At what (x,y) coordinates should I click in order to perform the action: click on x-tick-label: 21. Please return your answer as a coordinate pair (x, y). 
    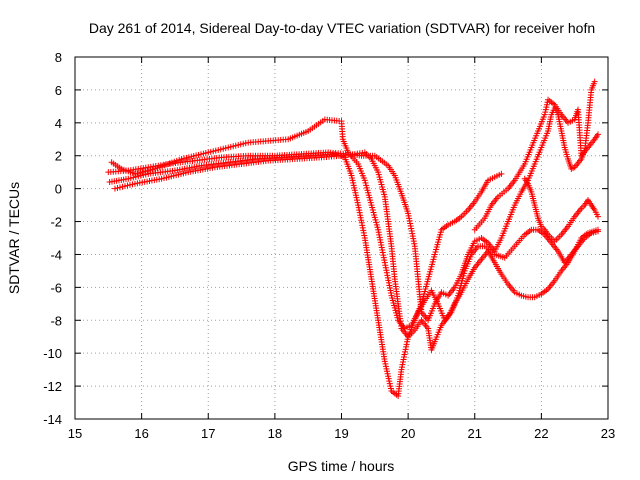
    Looking at the image, I should click on (475, 433).